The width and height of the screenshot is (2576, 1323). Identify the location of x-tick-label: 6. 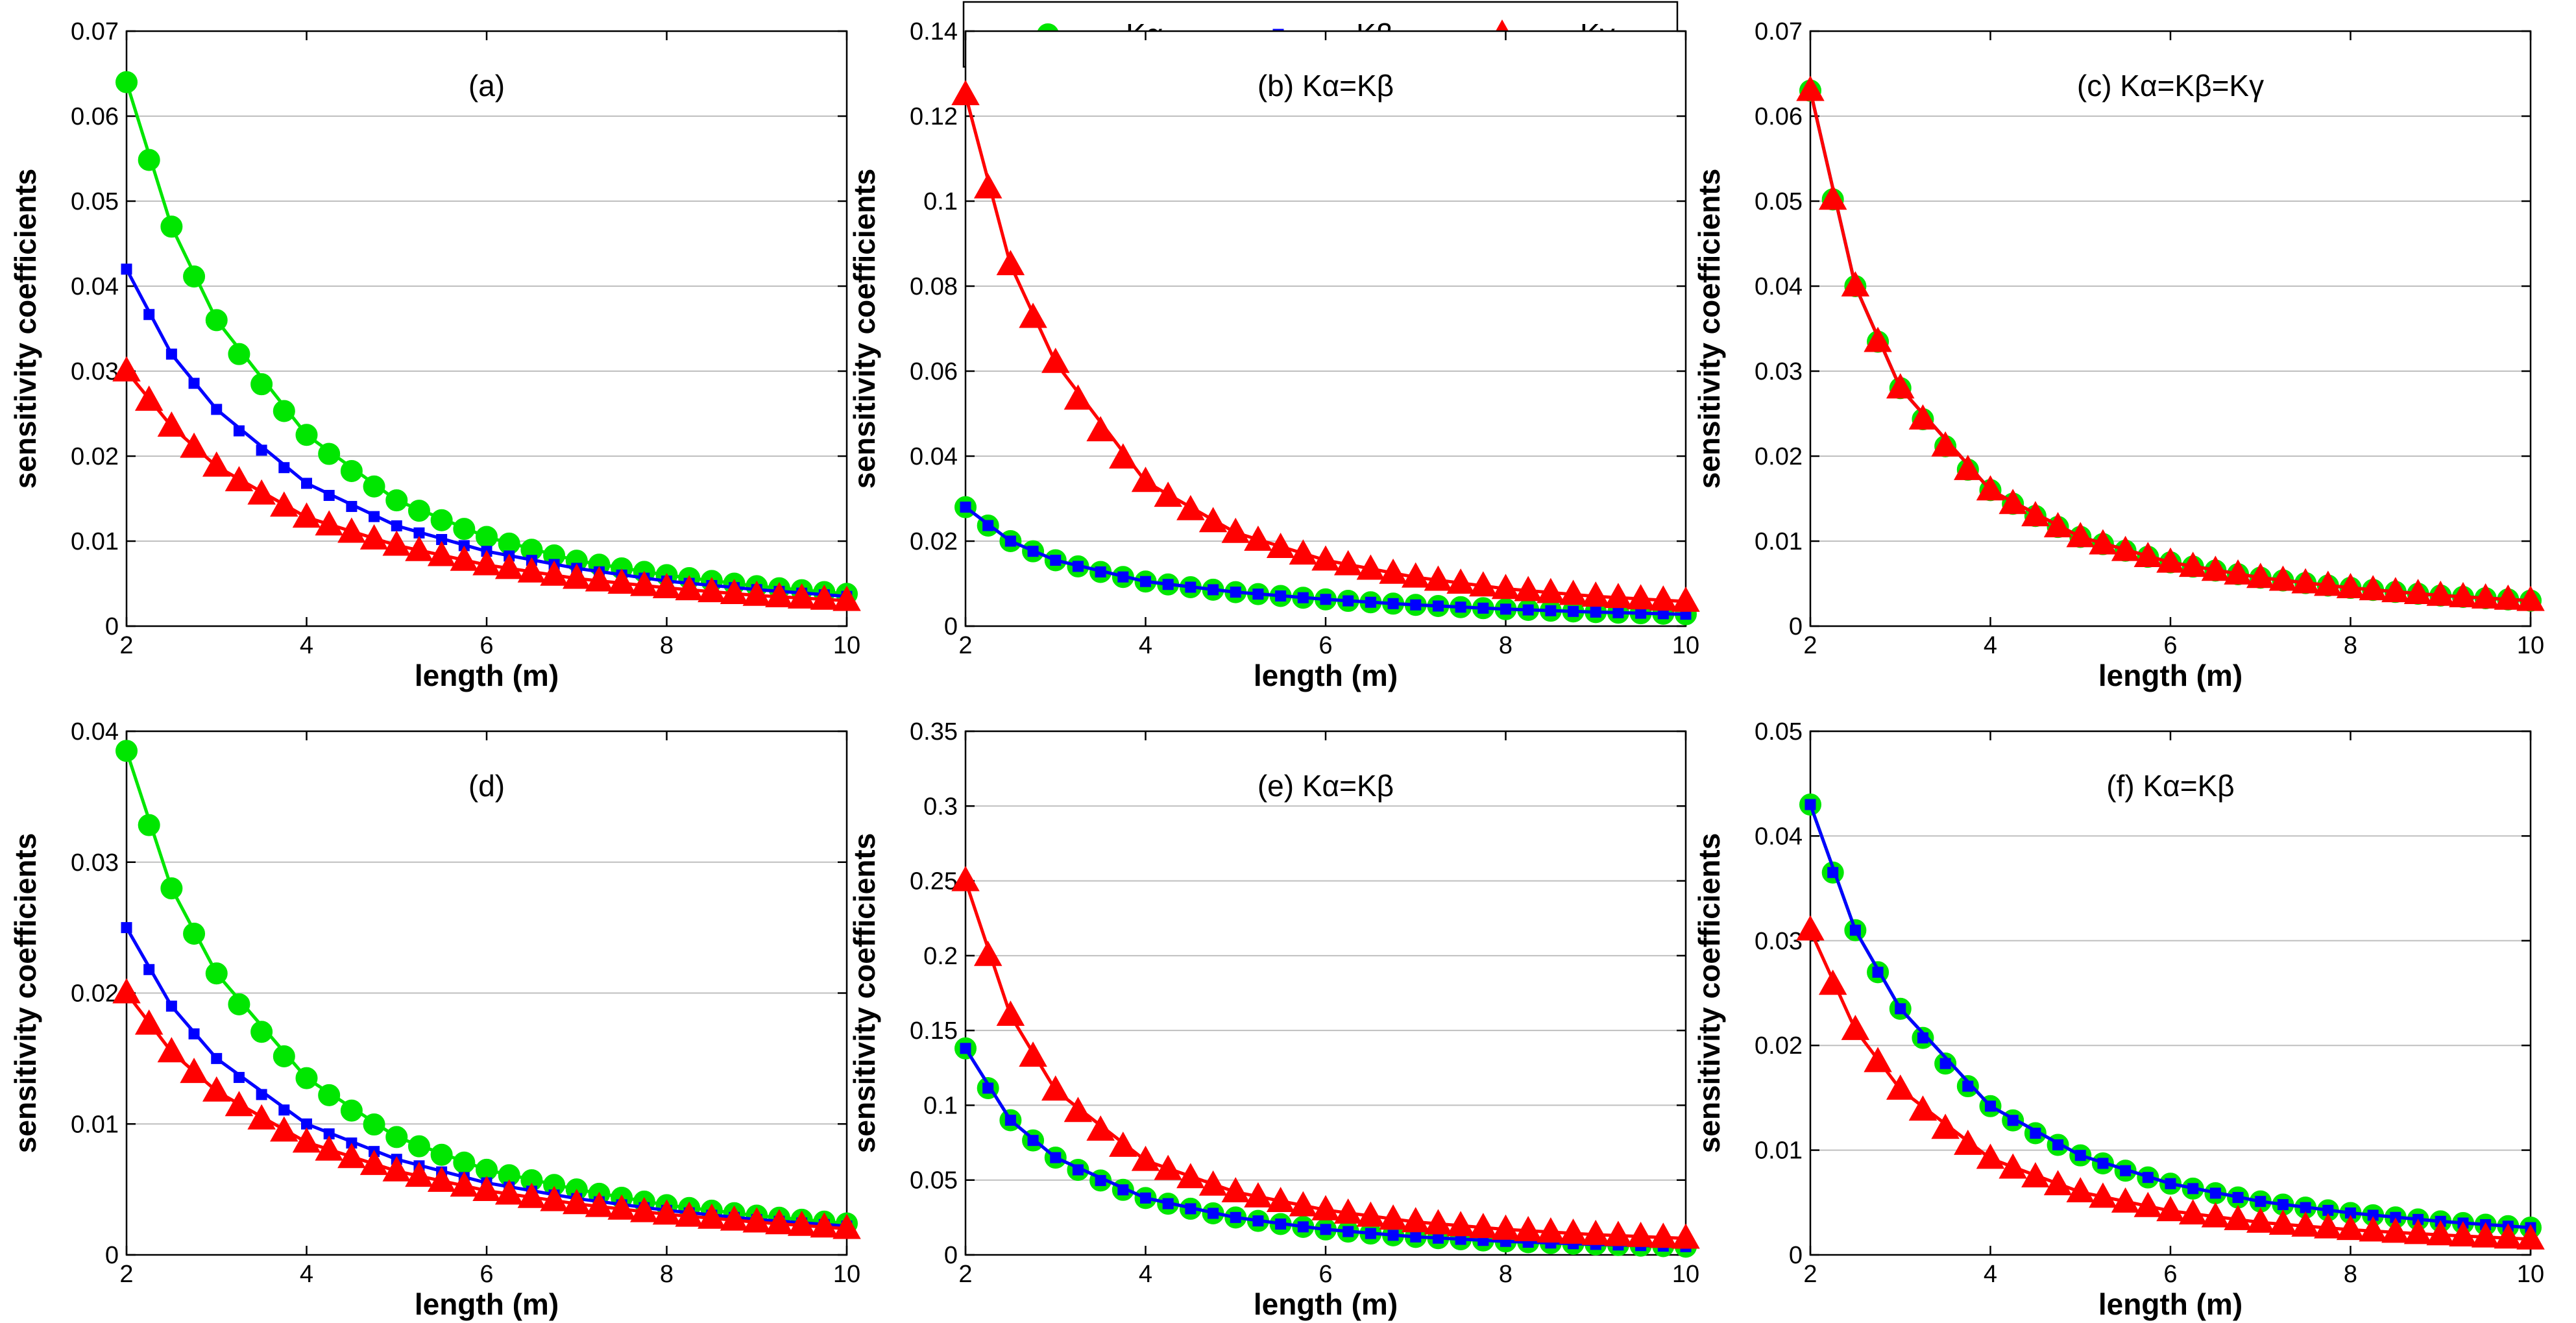
(486, 645).